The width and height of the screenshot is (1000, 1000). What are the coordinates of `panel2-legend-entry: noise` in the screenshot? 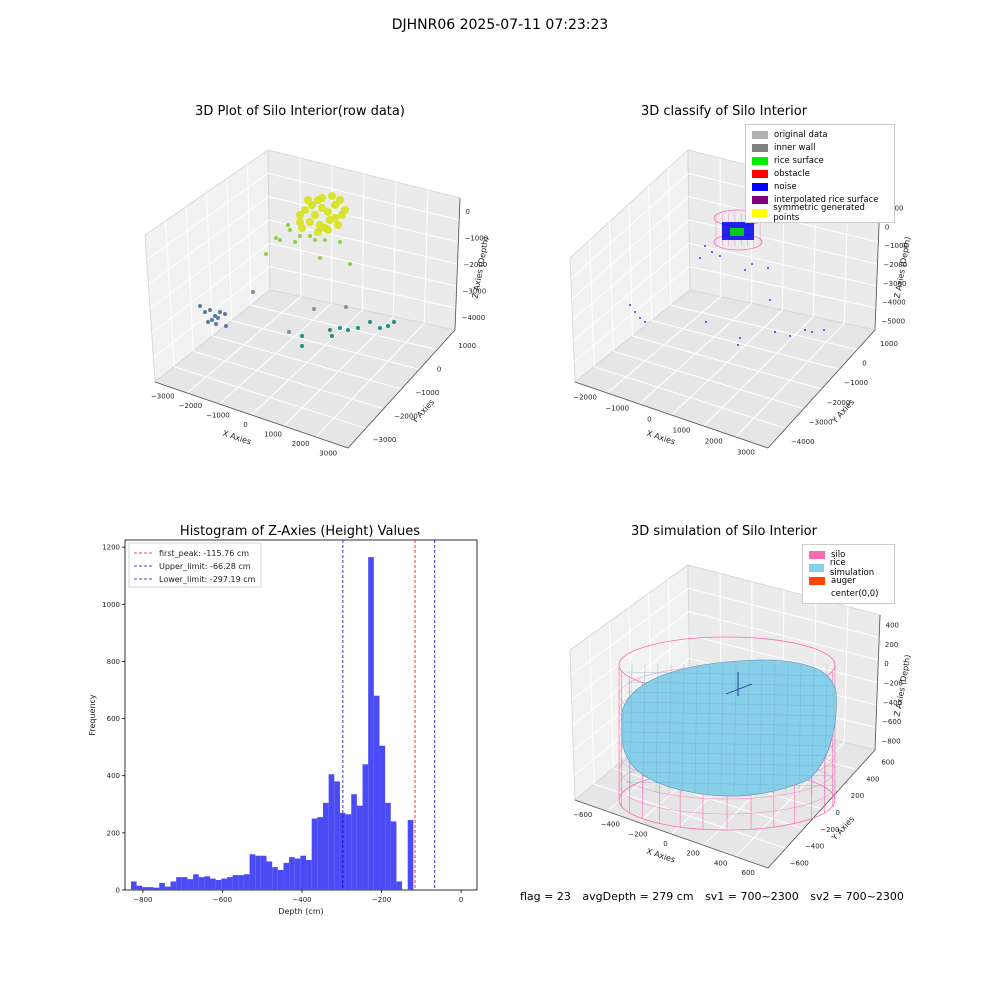 It's located at (820, 186).